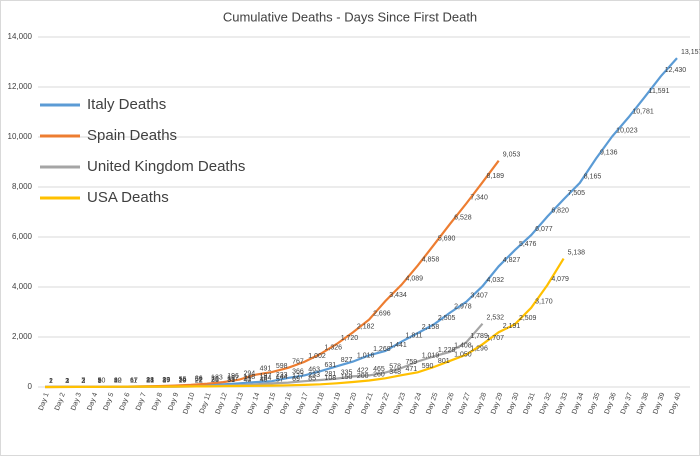 Image resolution: width=700 pixels, height=457 pixels. I want to click on data-label: 7,340, so click(479, 197).